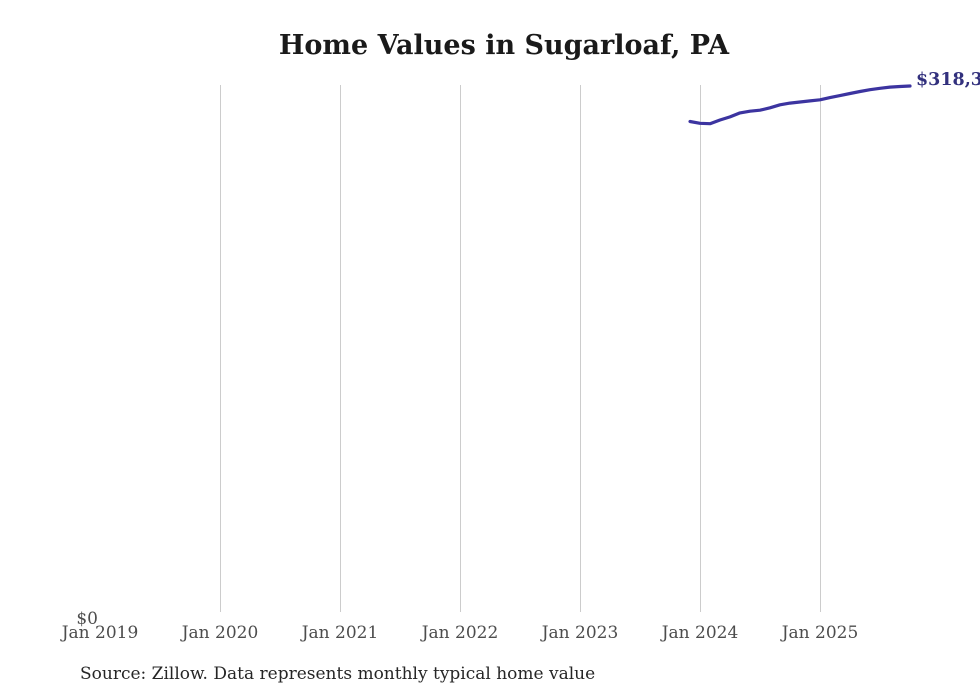 This screenshot has height=699, width=980. I want to click on x-tick-label: Jan 2024, so click(700, 633).